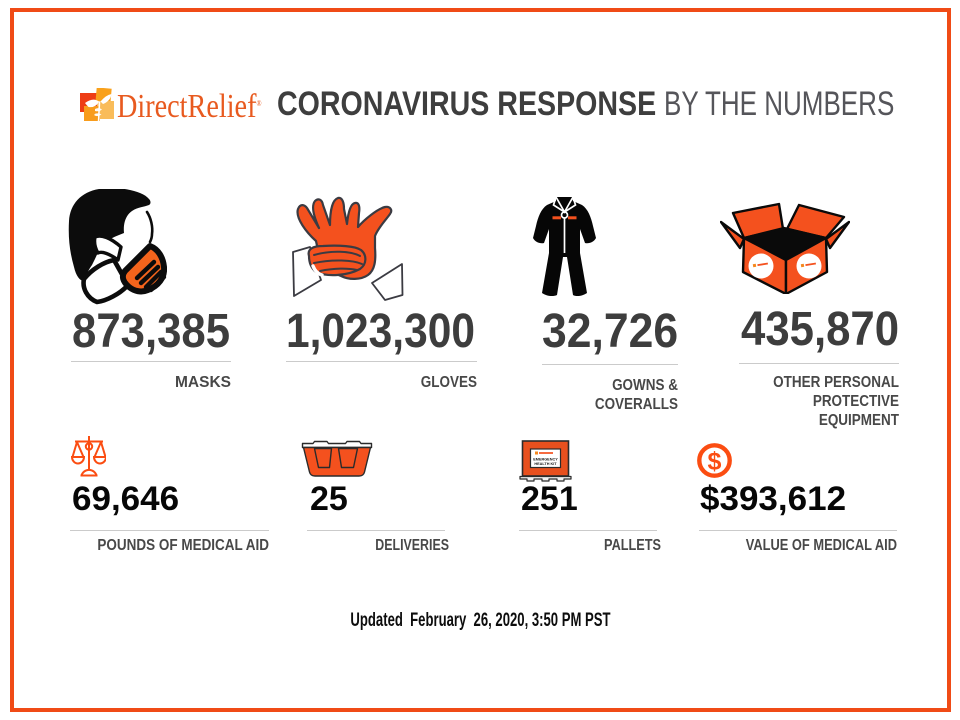 This screenshot has width=960, height=720. Describe the element at coordinates (545, 460) in the screenshot. I see `svg-text: EMERGENCY` at that location.